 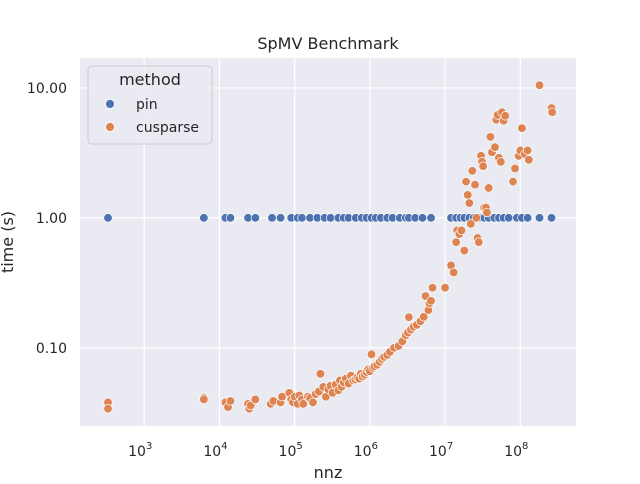 What do you see at coordinates (167, 128) in the screenshot?
I see `legend-label-cusparse: cusparse` at bounding box center [167, 128].